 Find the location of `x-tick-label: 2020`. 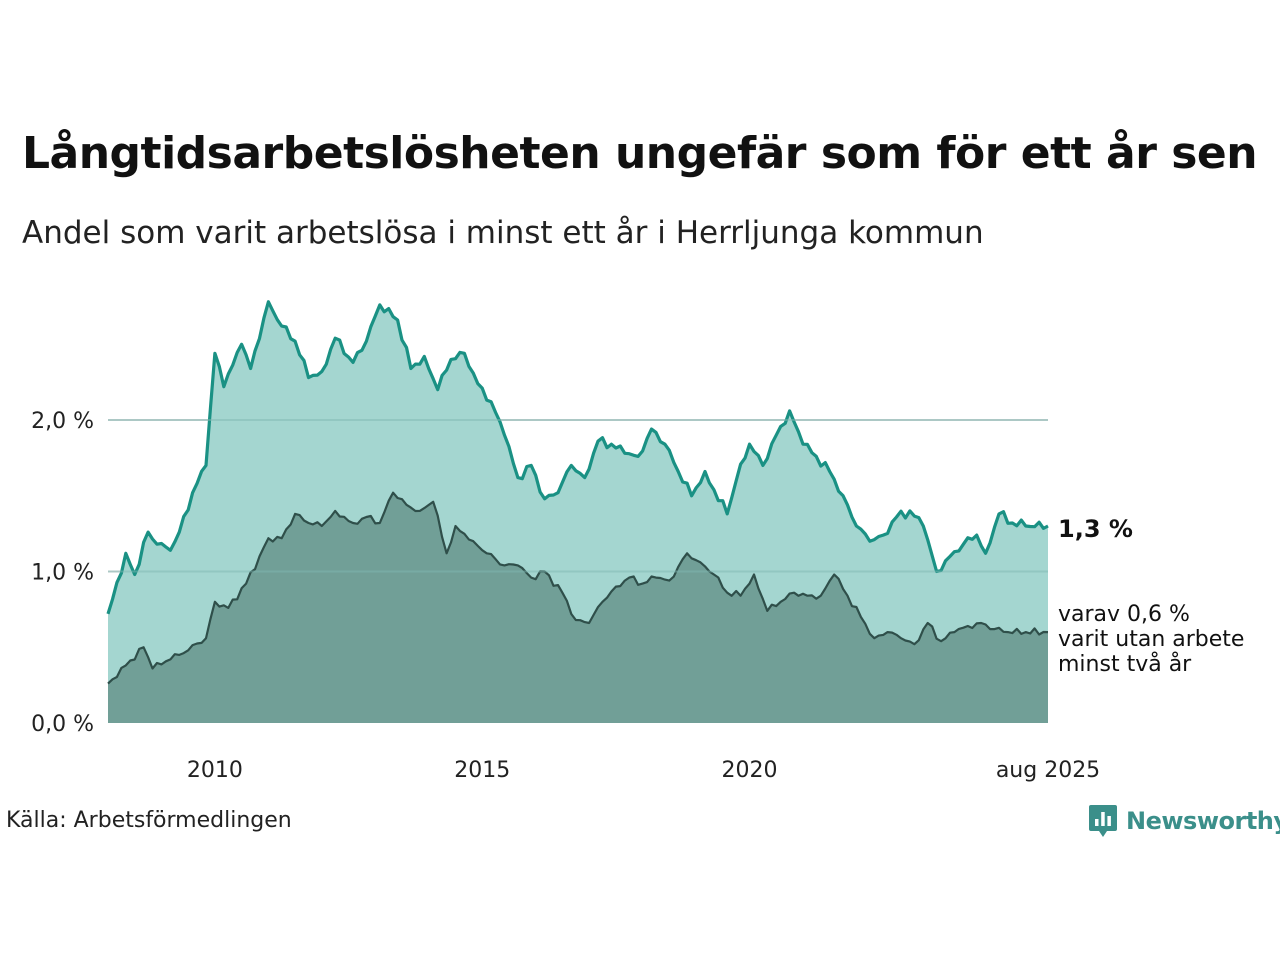

x-tick-label: 2020 is located at coordinates (750, 770).